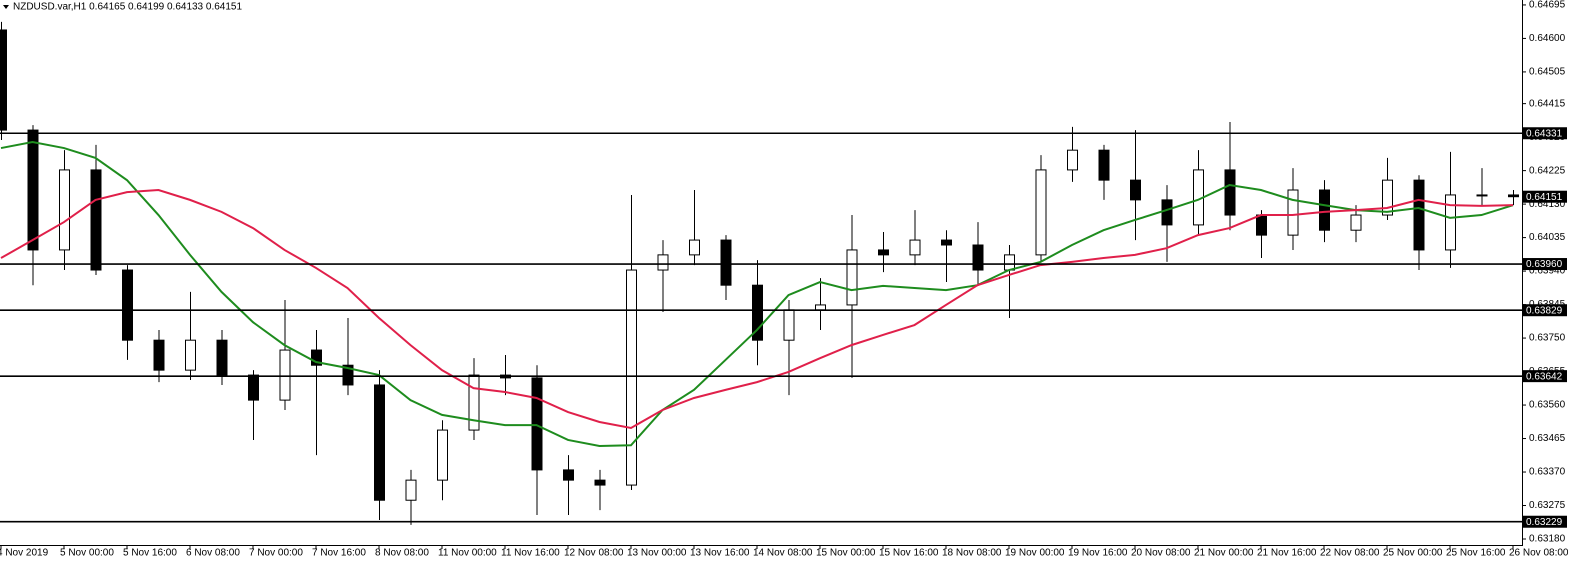 The height and width of the screenshot is (568, 1592). I want to click on y-tick-label: 0.64035, so click(1547, 237).